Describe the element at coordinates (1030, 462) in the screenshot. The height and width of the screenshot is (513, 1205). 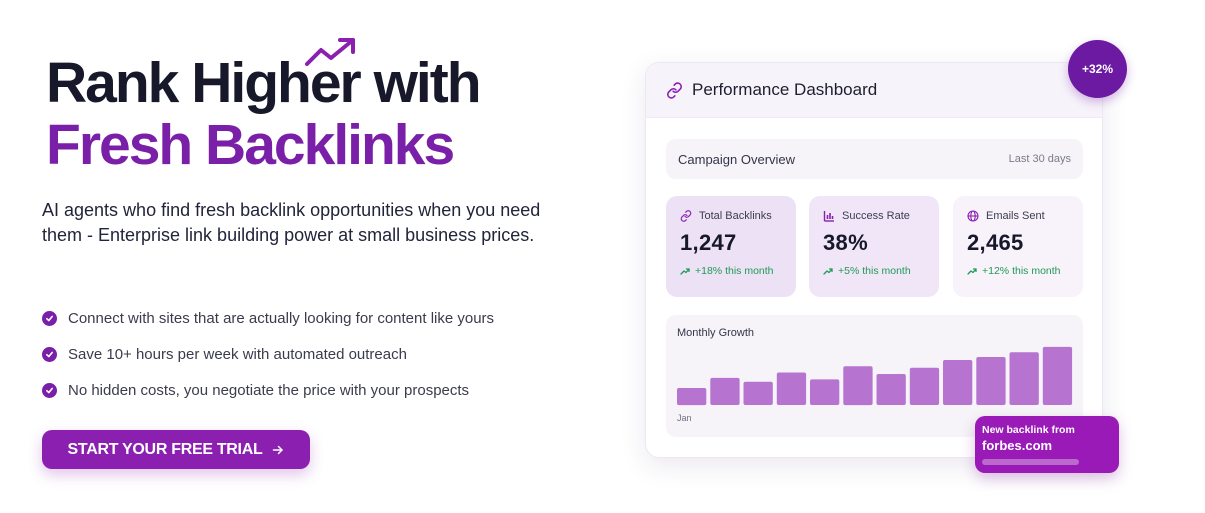
I see `notification-progress` at that location.